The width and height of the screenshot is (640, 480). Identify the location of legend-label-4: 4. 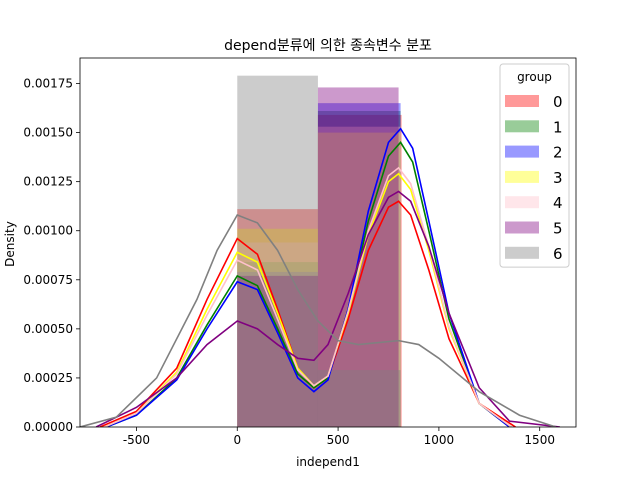
(558, 203).